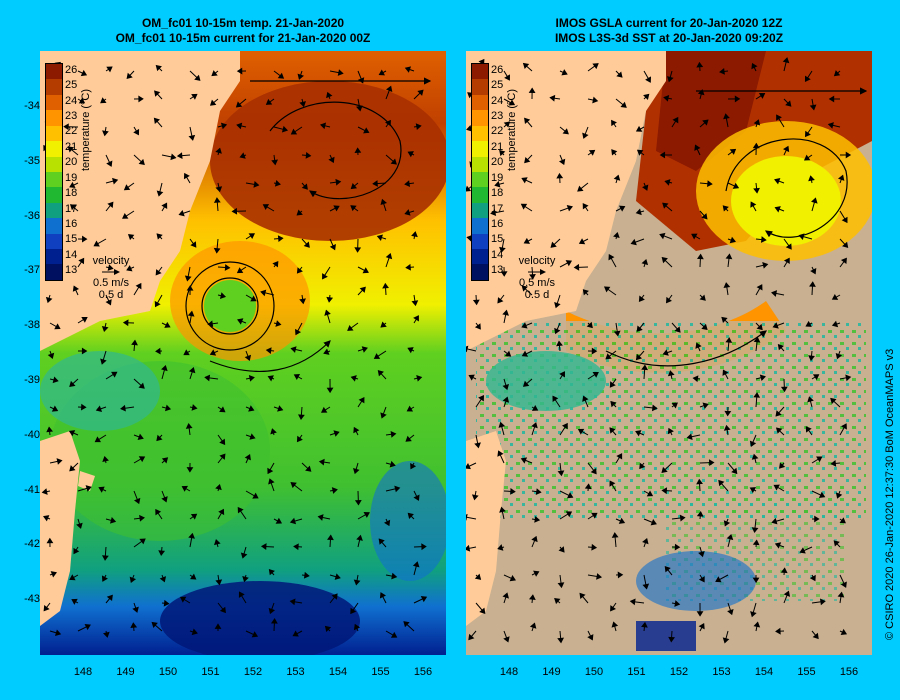  I want to click on right-title-line1: IMOS GSLA current for 20-Jan-2020 12Z, so click(669, 23).